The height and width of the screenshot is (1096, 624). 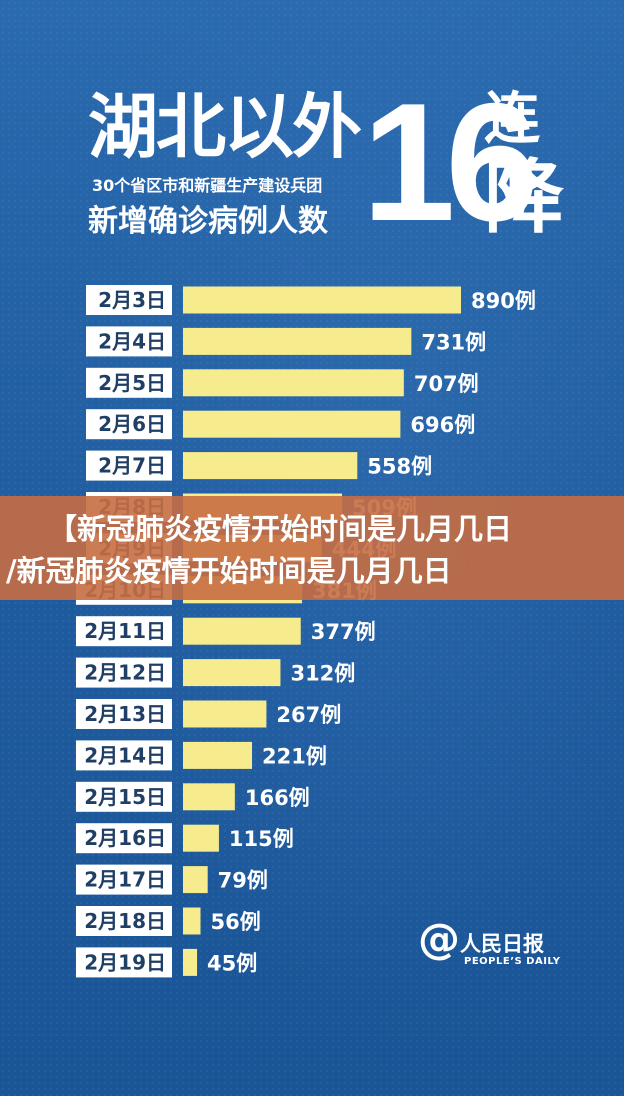 I want to click on data-label: 267例, so click(x=308, y=715).